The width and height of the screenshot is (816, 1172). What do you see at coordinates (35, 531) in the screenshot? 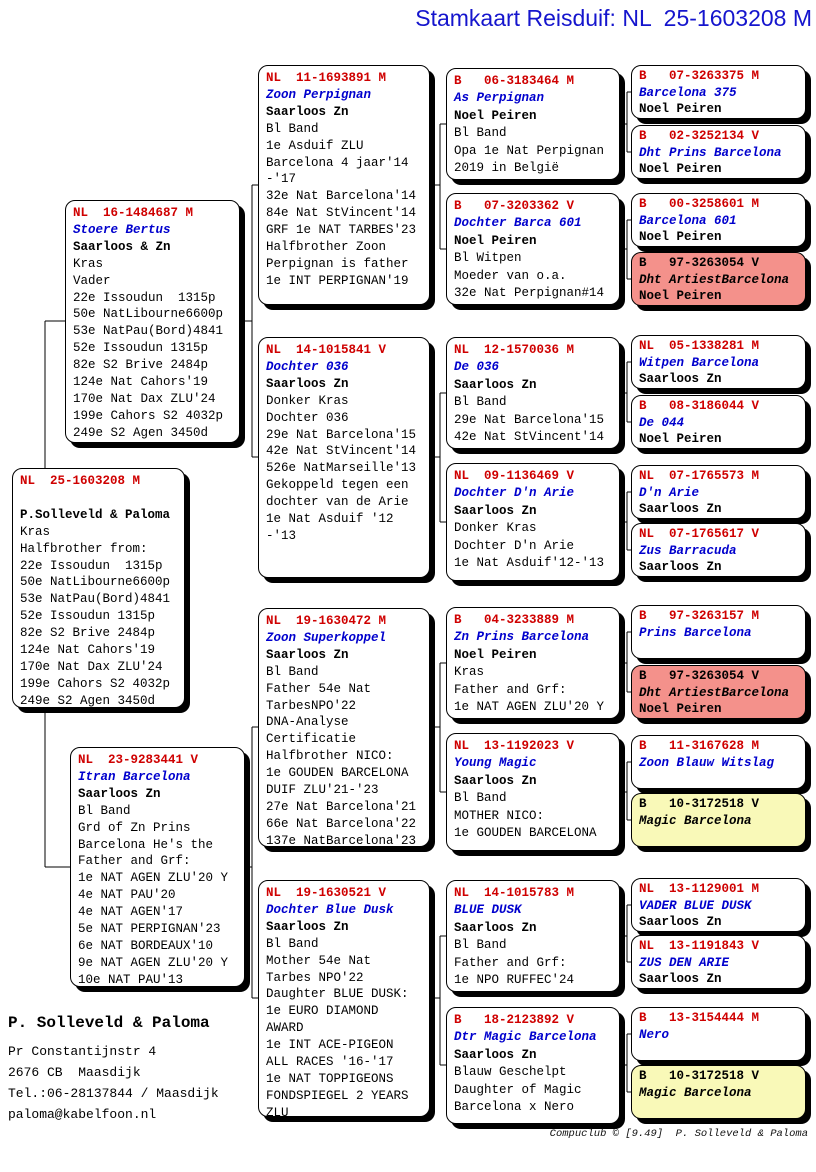
I see `info-line: Kras` at bounding box center [35, 531].